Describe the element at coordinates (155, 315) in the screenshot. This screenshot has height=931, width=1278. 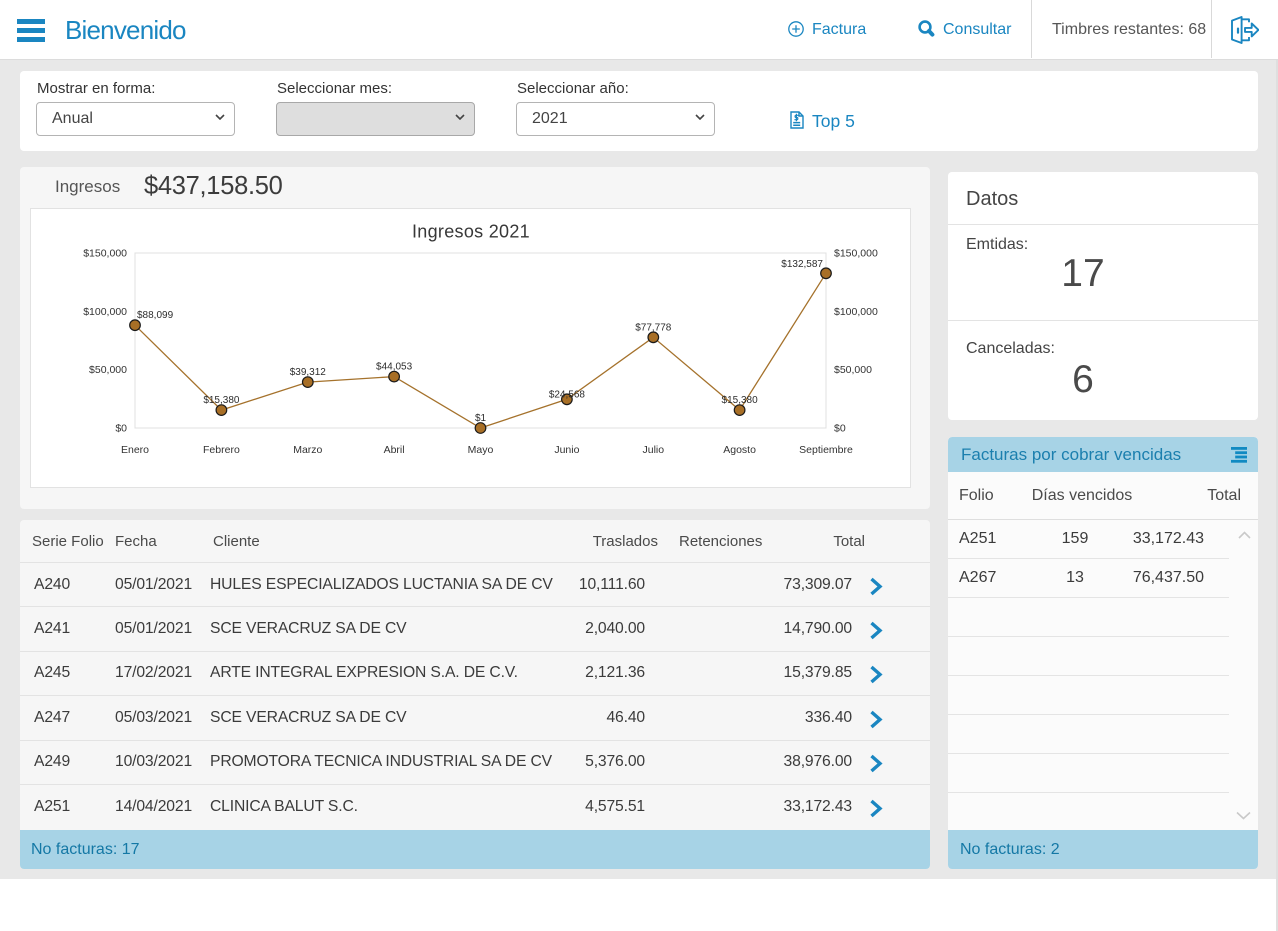
I see `svg-text: $88,099` at that location.